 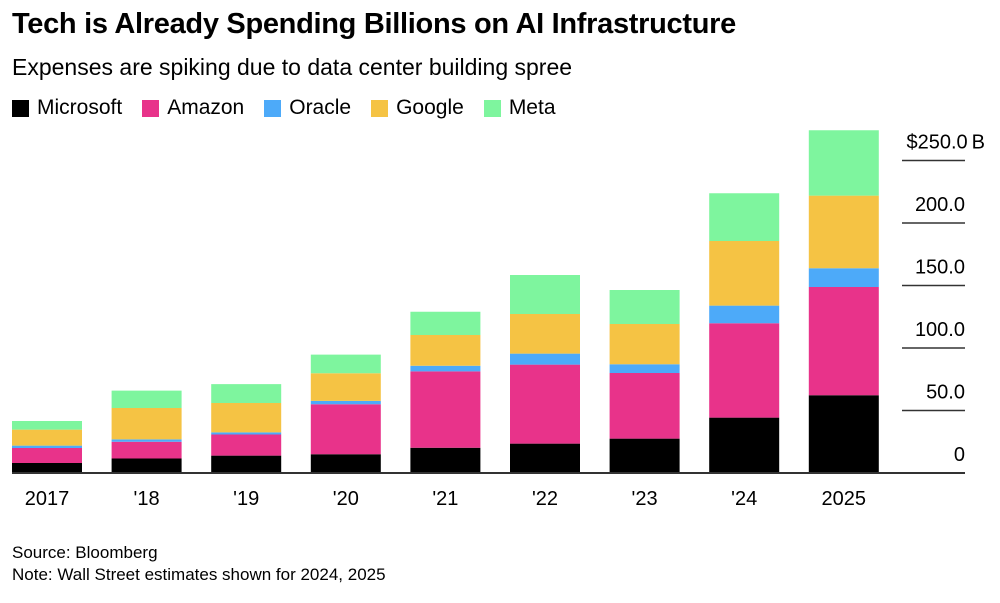 I want to click on legend-item-microsoft: Microsoft, so click(x=67, y=108).